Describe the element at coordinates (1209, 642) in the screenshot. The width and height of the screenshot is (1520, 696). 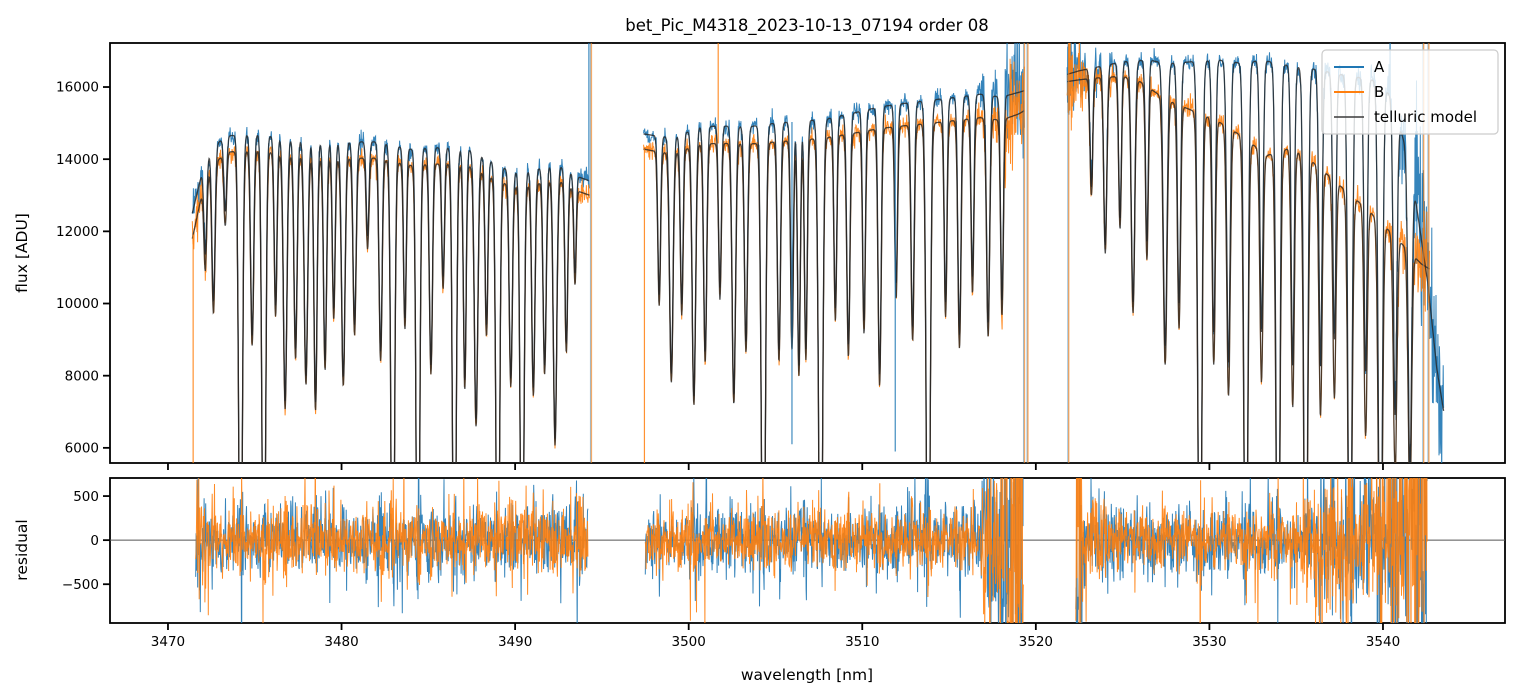
I see `x-tick-label: 3530` at that location.